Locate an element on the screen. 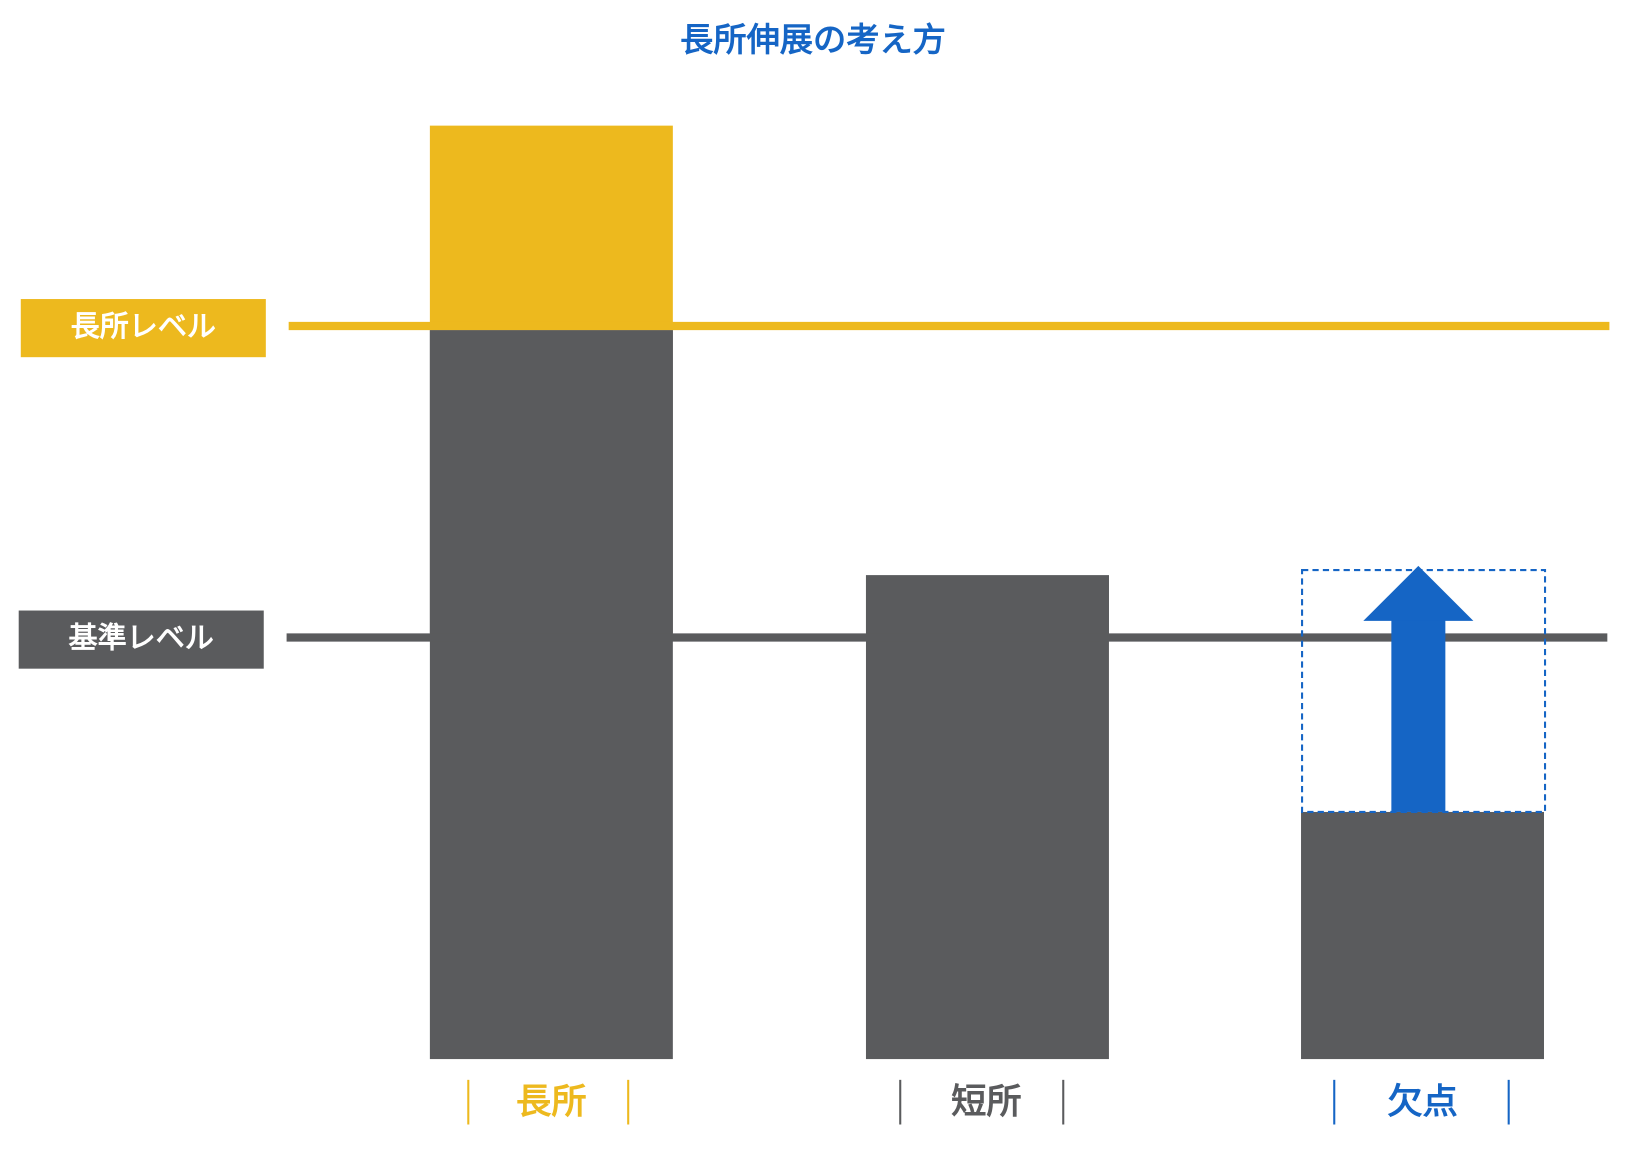  baseline-level-label: 基準レベル is located at coordinates (141, 638).